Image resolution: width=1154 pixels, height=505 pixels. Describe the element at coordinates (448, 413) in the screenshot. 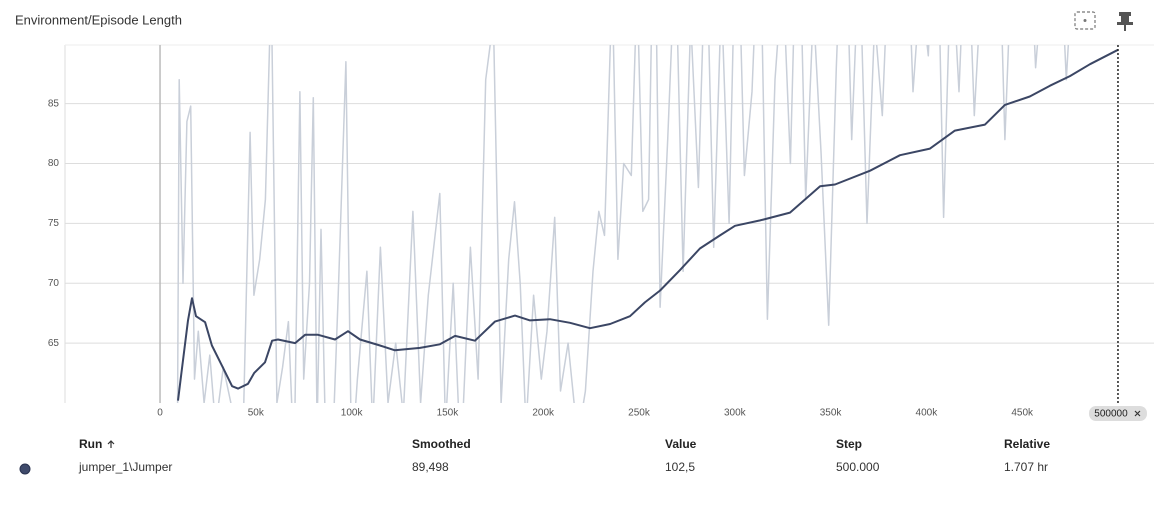

I see `x-tick-label: 150k` at that location.